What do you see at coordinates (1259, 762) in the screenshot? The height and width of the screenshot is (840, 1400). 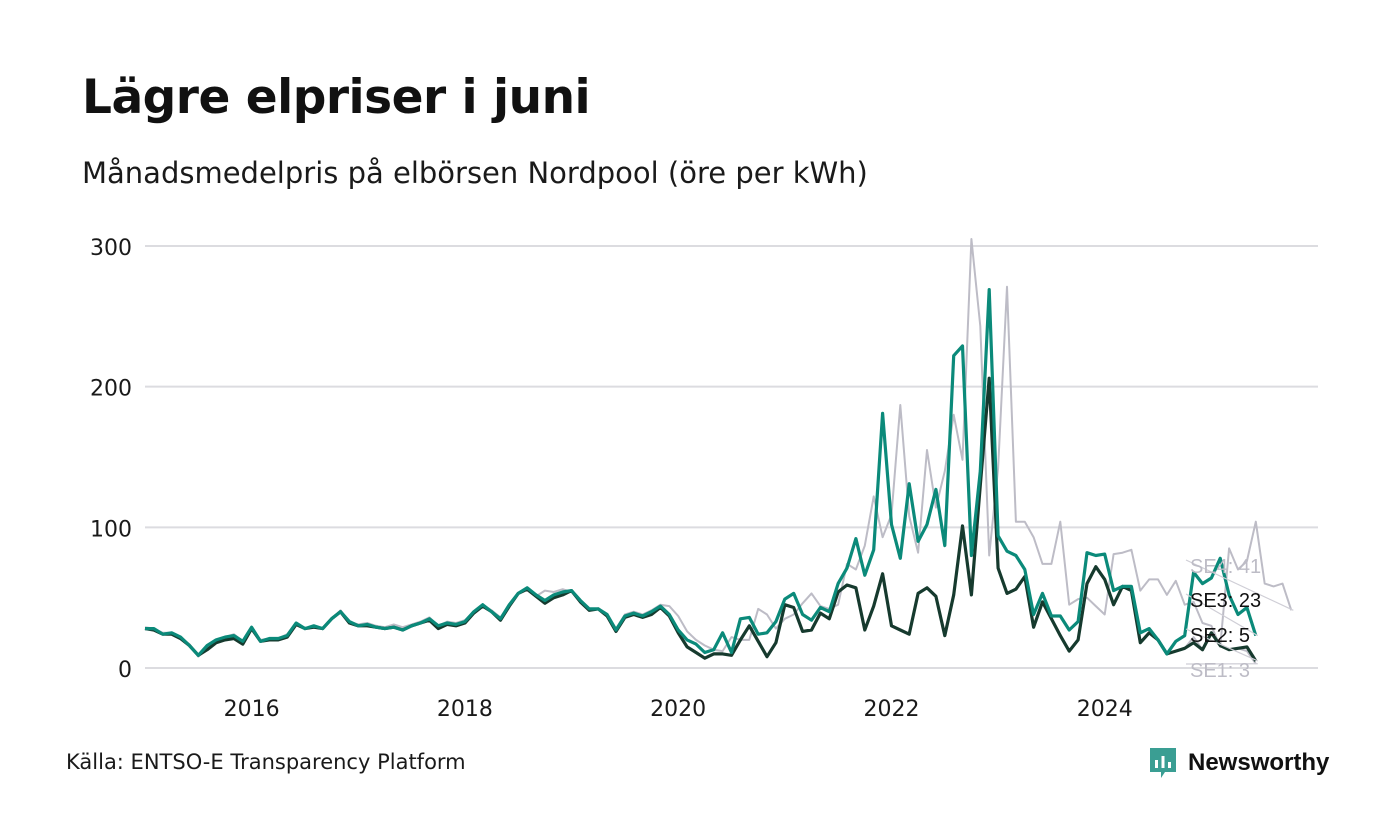 I see `brand-name: Newsworthy` at bounding box center [1259, 762].